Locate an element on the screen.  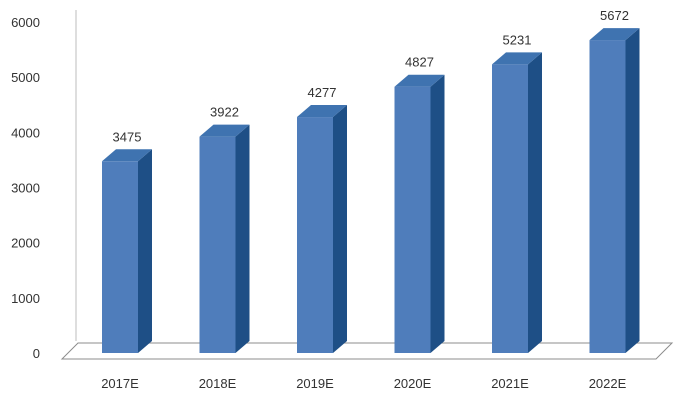
data-label: 3922 is located at coordinates (224, 112).